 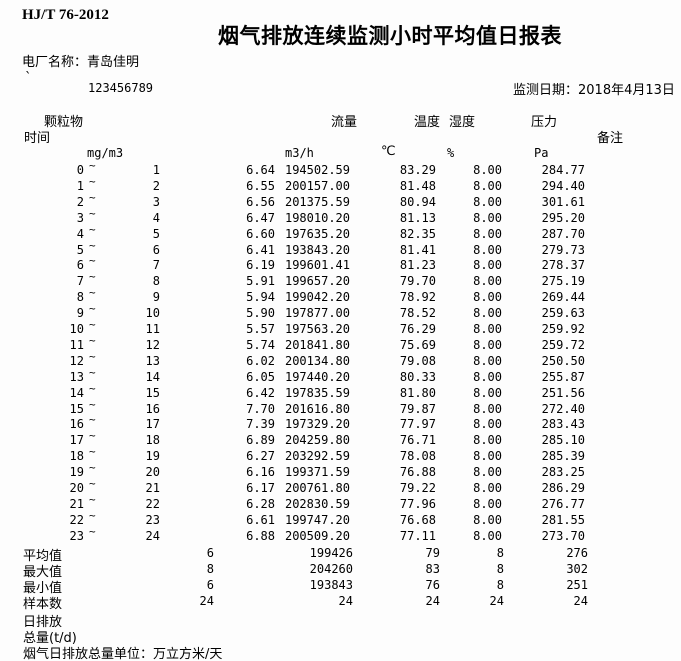 I want to click on hour-end-value: 12, so click(x=152, y=344).